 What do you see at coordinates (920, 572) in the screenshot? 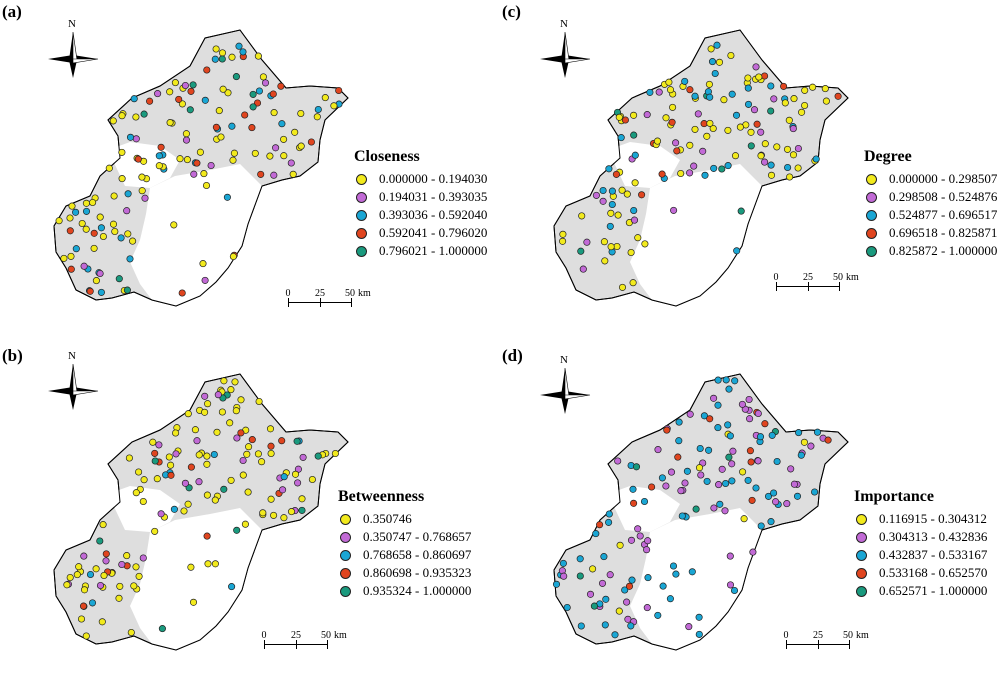
I see `legend-item: 0.533168 - 0.652570` at bounding box center [920, 572].